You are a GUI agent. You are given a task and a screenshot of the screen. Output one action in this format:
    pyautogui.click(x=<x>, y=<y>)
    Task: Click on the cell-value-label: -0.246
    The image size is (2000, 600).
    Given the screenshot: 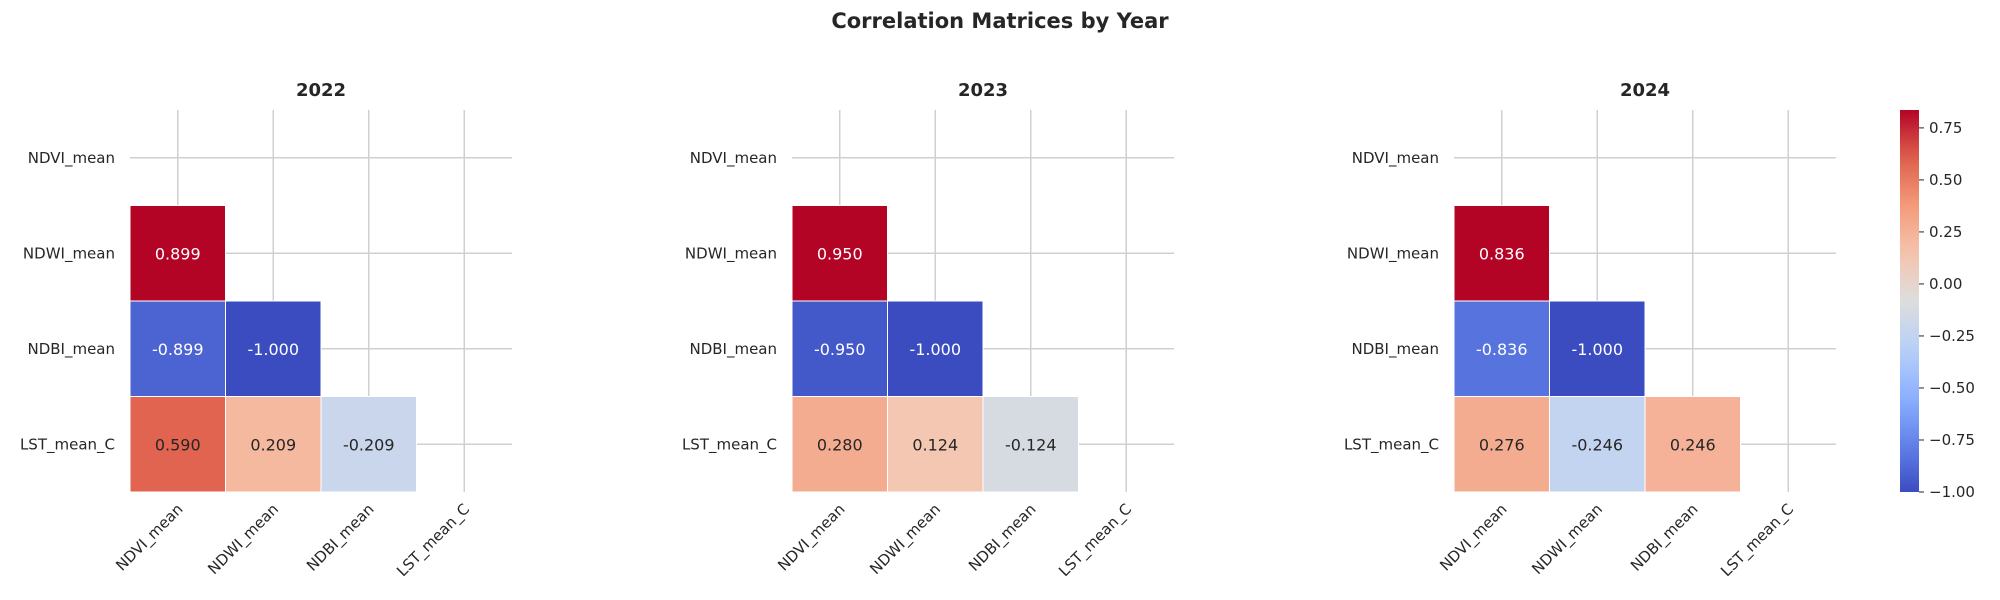 What is the action you would take?
    pyautogui.click(x=1597, y=444)
    